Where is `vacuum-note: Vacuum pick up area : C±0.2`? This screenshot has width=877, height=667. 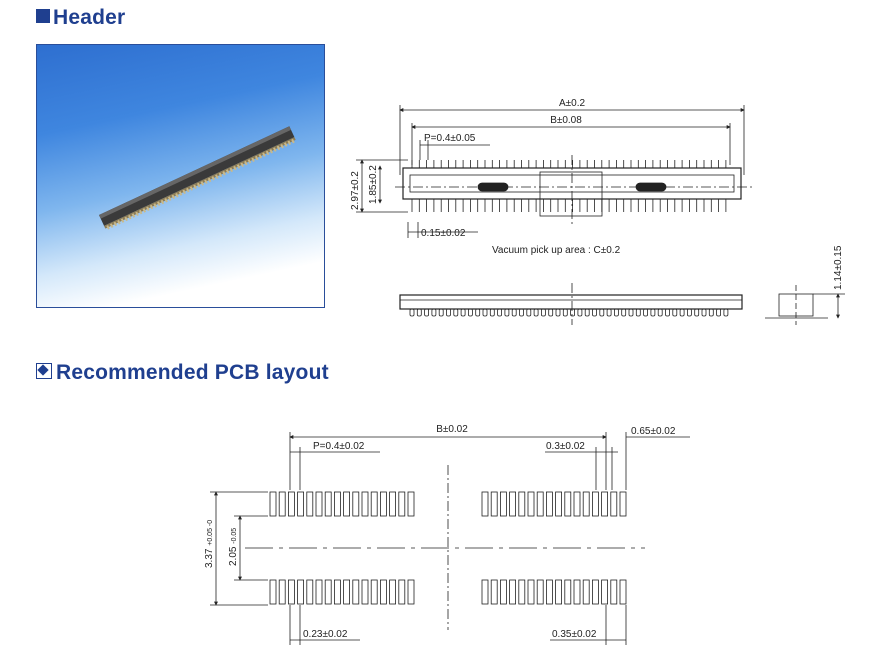
vacuum-note: Vacuum pick up area : C±0.2 is located at coordinates (556, 250).